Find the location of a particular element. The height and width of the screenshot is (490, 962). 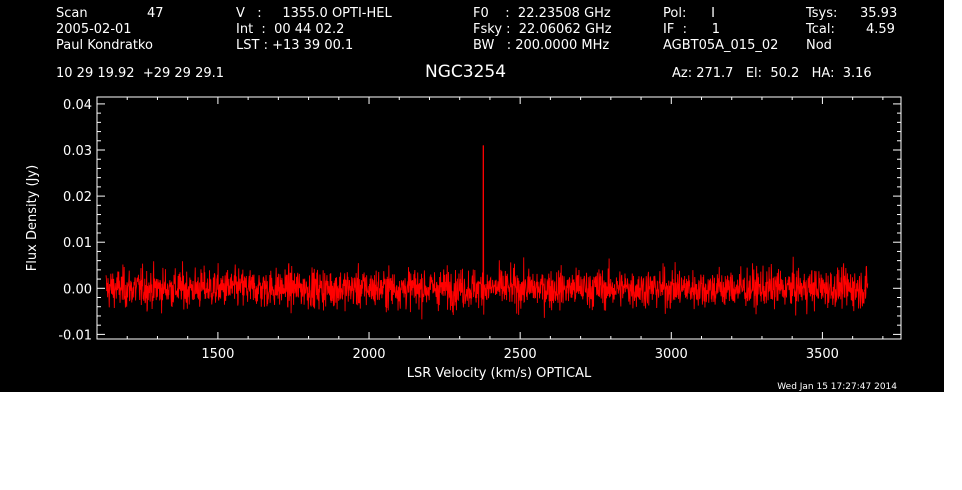

scan-number: 47 is located at coordinates (155, 13).